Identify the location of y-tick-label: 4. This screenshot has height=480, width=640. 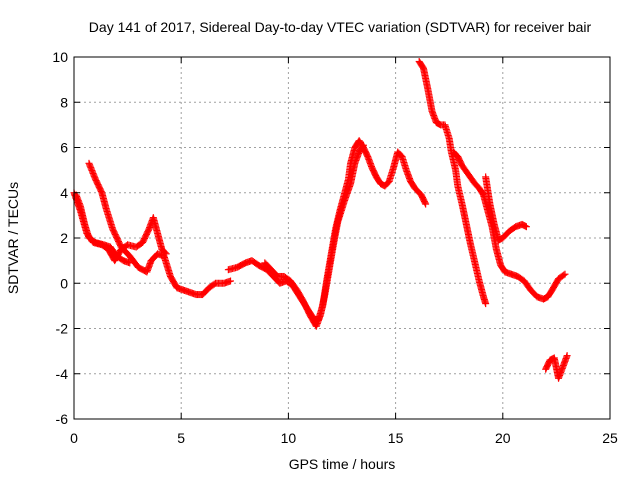
(64, 193).